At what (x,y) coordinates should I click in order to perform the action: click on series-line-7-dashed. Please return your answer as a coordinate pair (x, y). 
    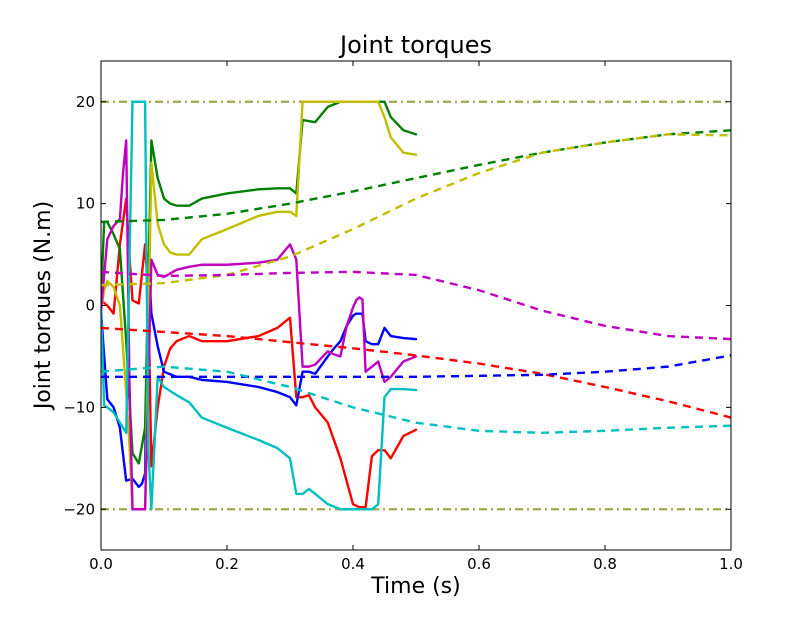
    Looking at the image, I should click on (416, 366).